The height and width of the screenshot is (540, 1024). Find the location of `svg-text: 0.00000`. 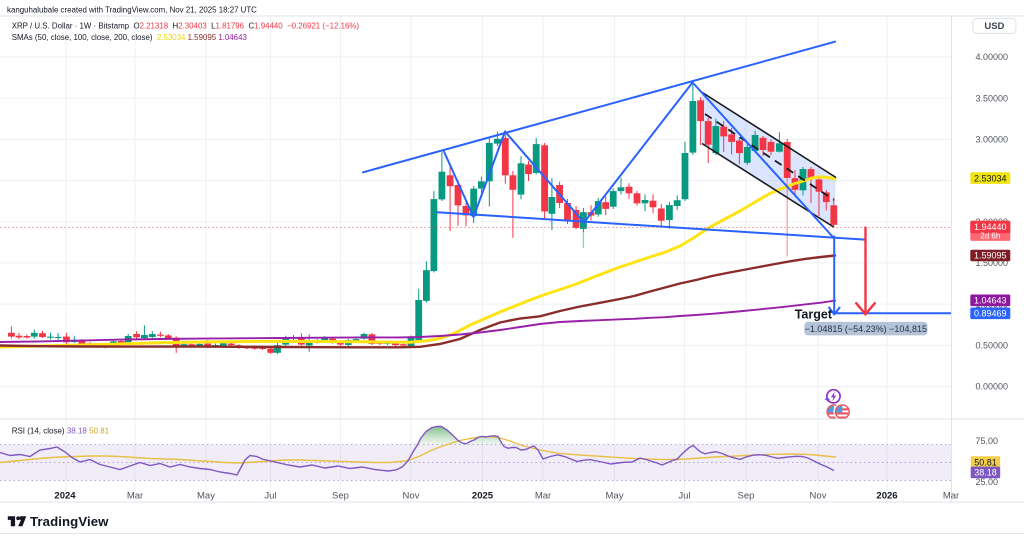

svg-text: 0.00000 is located at coordinates (992, 387).